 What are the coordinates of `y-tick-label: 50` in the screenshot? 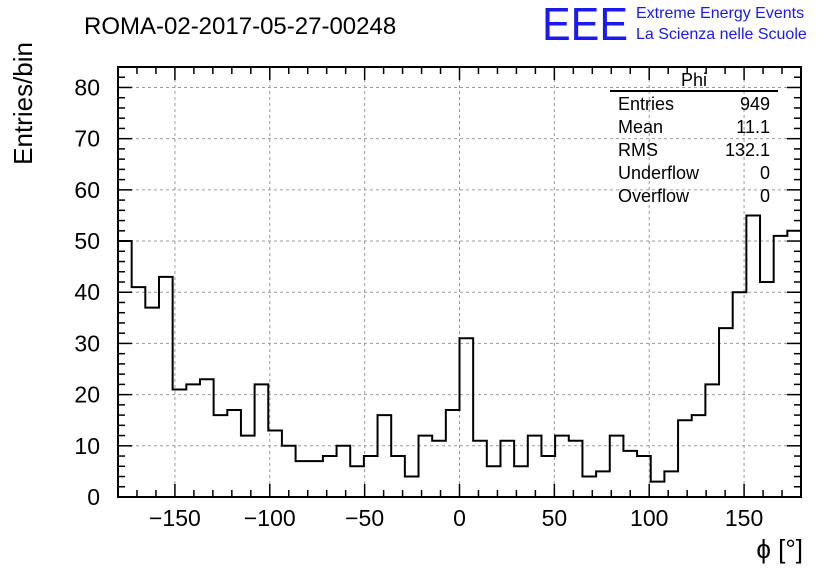 It's located at (87, 241).